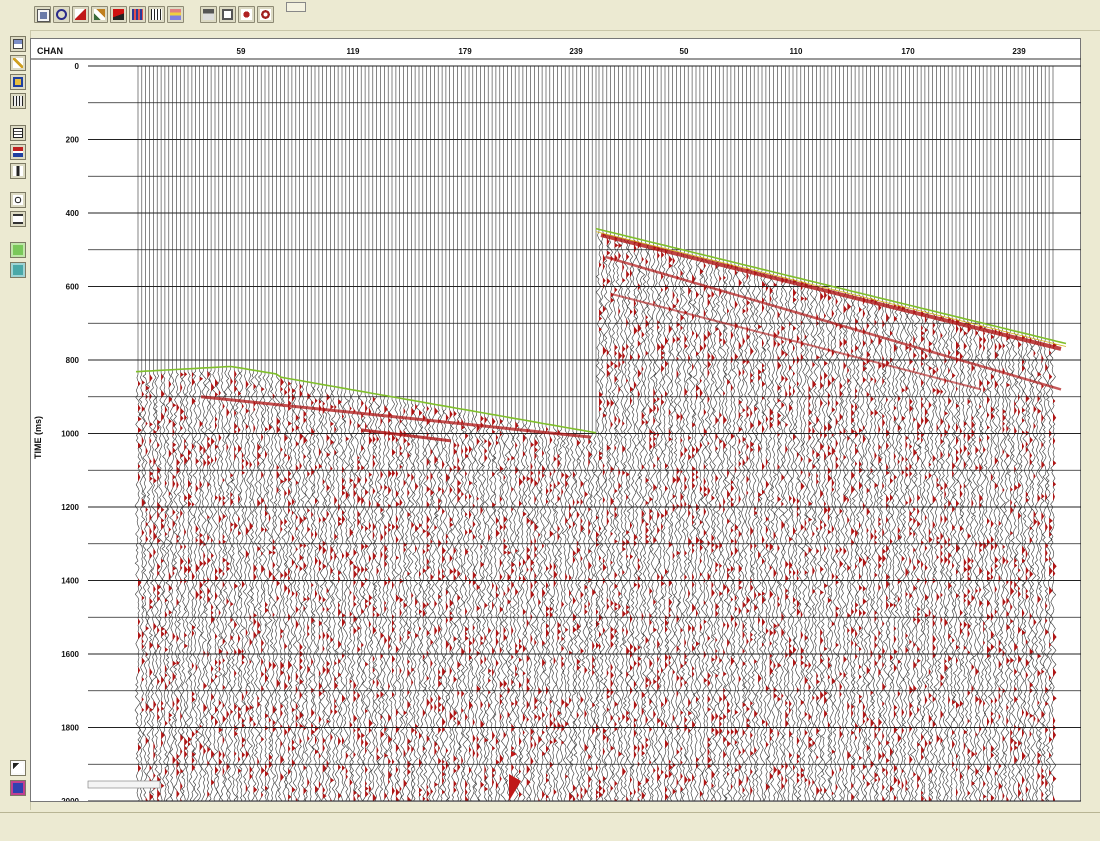 The height and width of the screenshot is (841, 1100). Describe the element at coordinates (514, 754) in the screenshot. I see `pick-marker-small` at that location.